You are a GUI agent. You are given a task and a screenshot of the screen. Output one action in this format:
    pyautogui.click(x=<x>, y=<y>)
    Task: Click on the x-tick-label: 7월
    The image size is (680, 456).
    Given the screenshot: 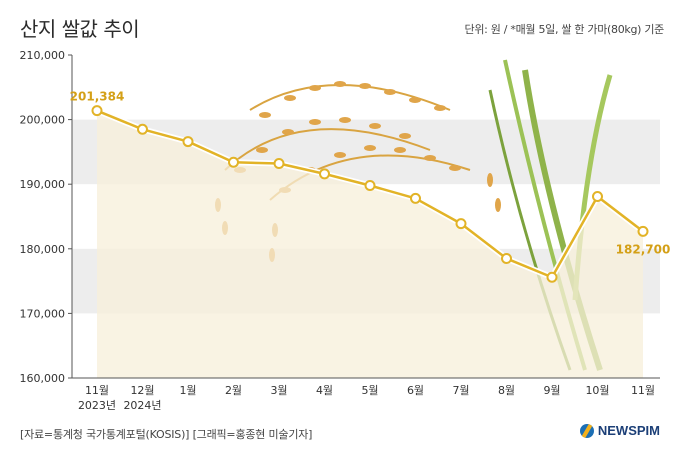 What is the action you would take?
    pyautogui.click(x=460, y=390)
    